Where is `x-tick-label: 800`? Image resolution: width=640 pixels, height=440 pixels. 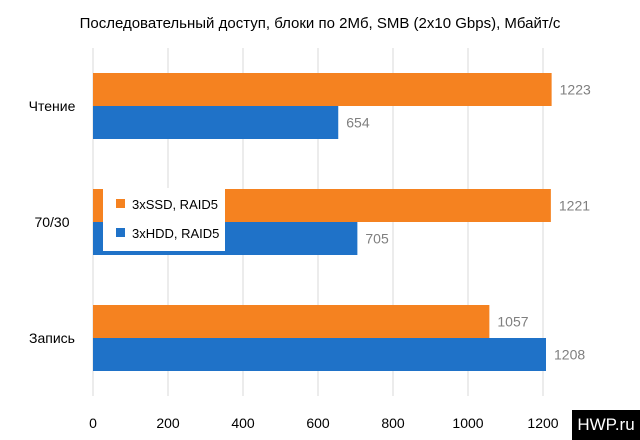
x-tick-label: 800 is located at coordinates (393, 423).